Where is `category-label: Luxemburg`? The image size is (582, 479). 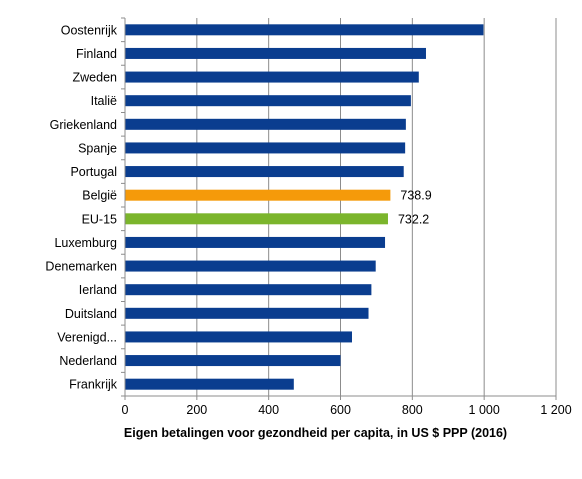 category-label: Luxemburg is located at coordinates (85, 243).